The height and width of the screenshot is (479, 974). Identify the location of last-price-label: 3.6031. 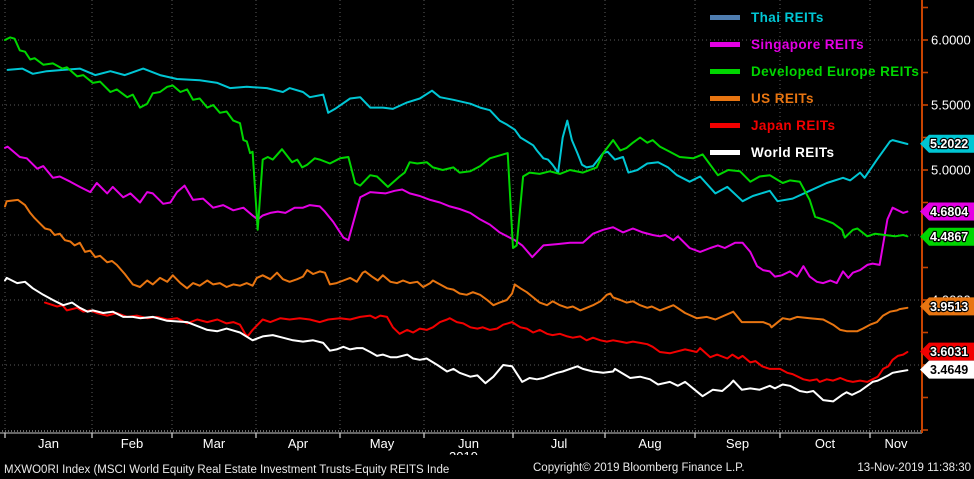
(949, 352).